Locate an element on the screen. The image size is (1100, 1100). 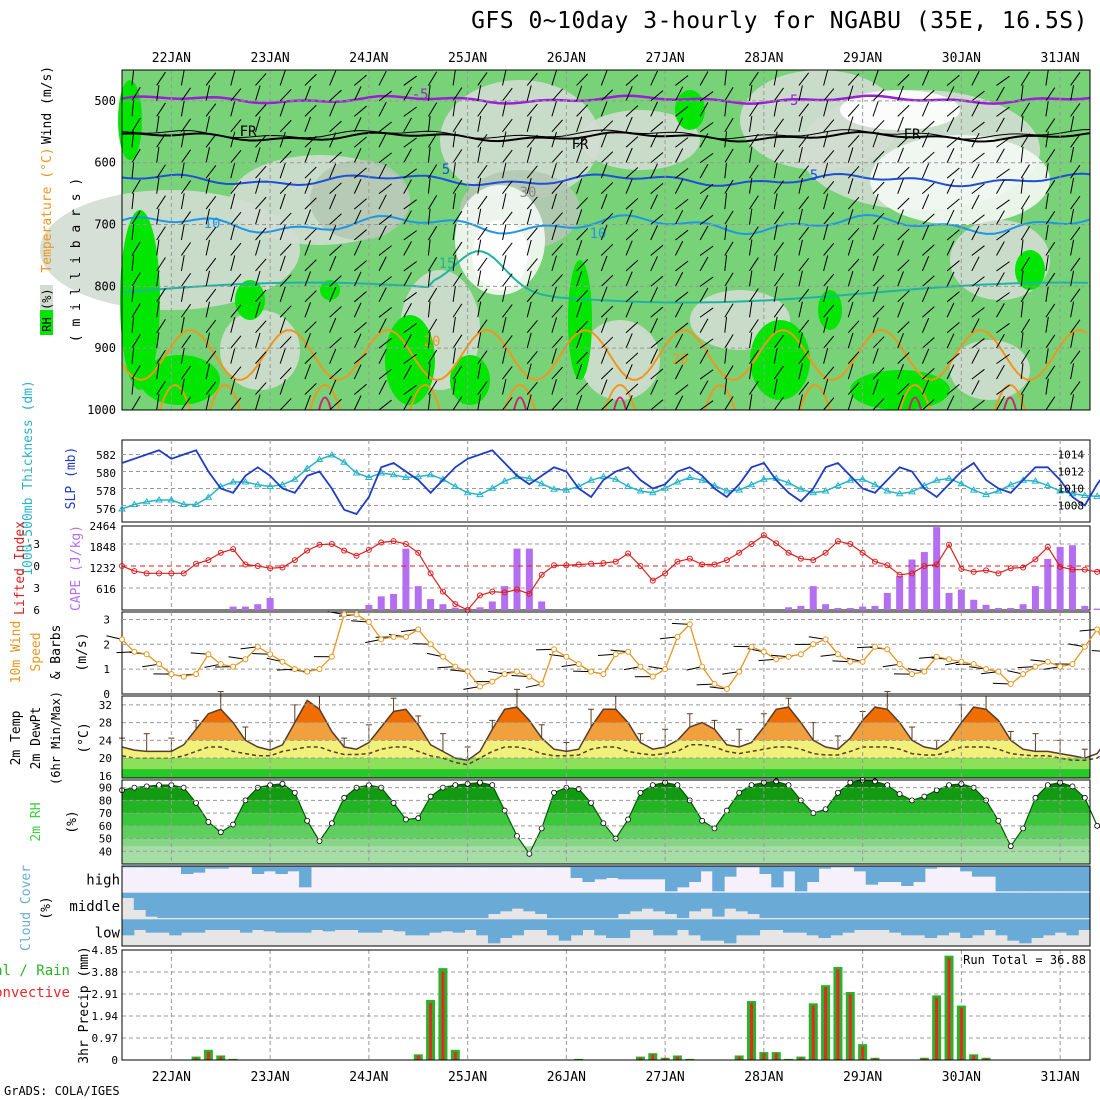
contour-label: 30 is located at coordinates (528, 193).